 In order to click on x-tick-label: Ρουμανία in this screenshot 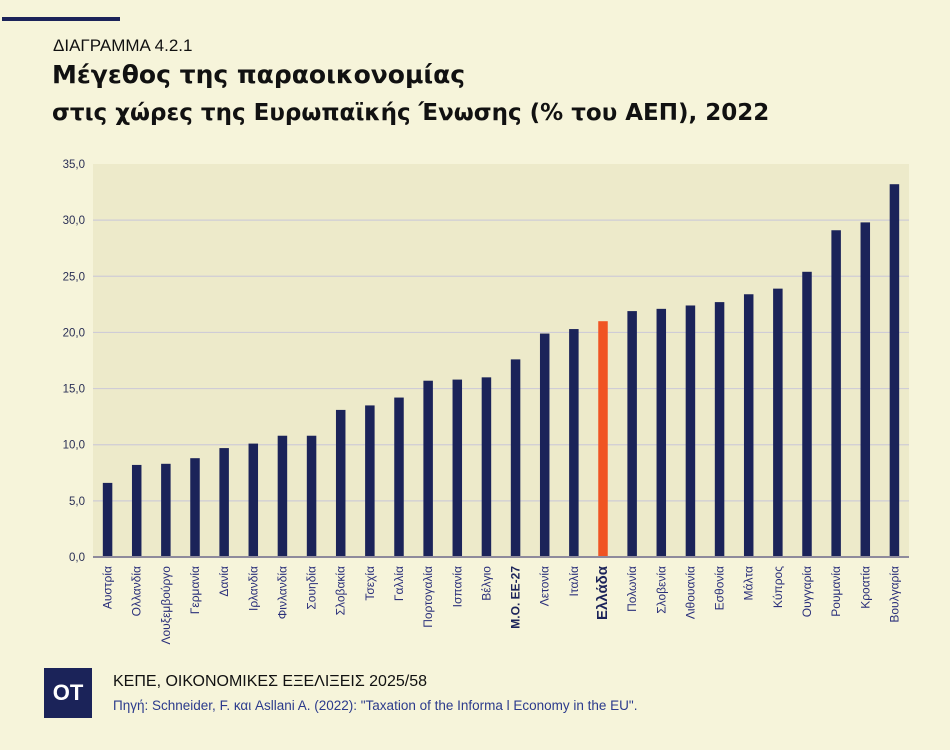, I will do `click(836, 591)`.